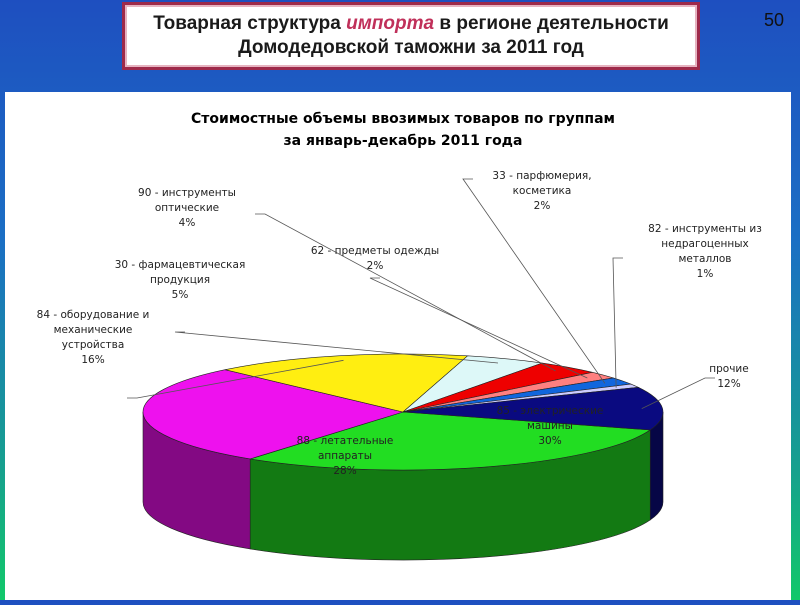  Describe the element at coordinates (728, 376) in the screenshot. I see `slice-label-8: прочие 12%` at that location.